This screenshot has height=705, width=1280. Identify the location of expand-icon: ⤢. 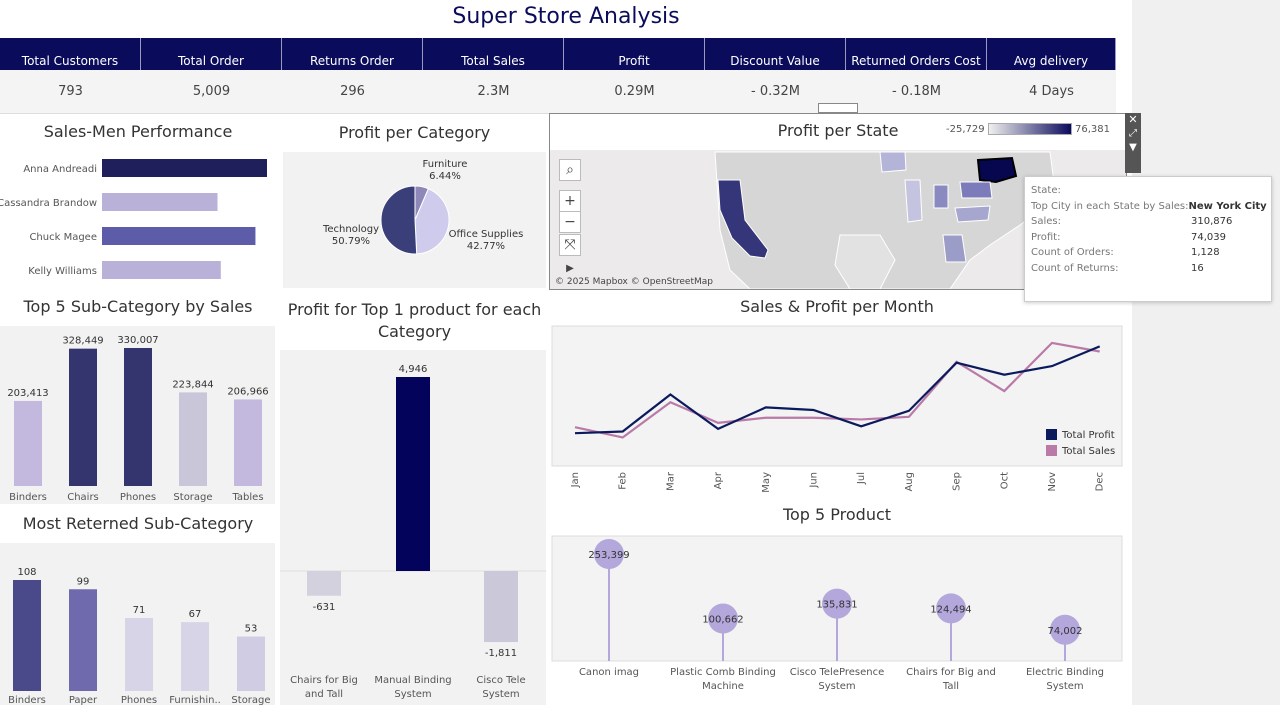
(1133, 133).